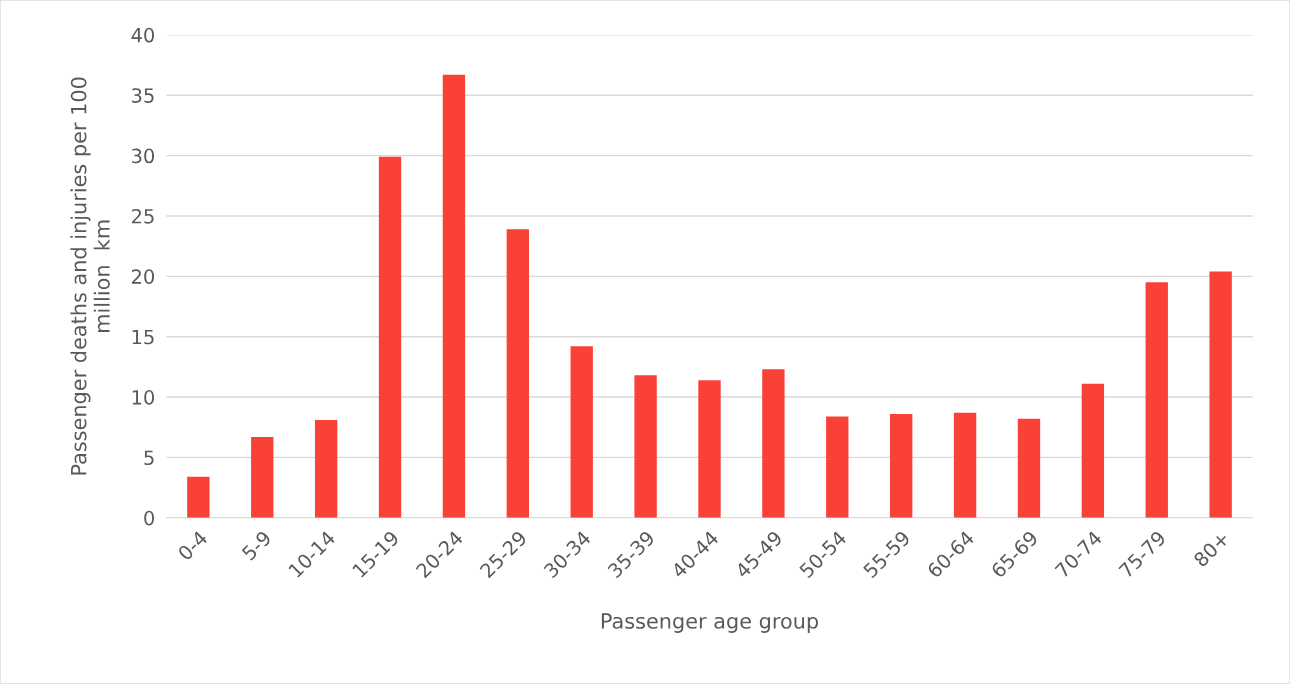 The width and height of the screenshot is (1290, 684). Describe the element at coordinates (193, 545) in the screenshot. I see `x-tick-label: 0-4` at that location.